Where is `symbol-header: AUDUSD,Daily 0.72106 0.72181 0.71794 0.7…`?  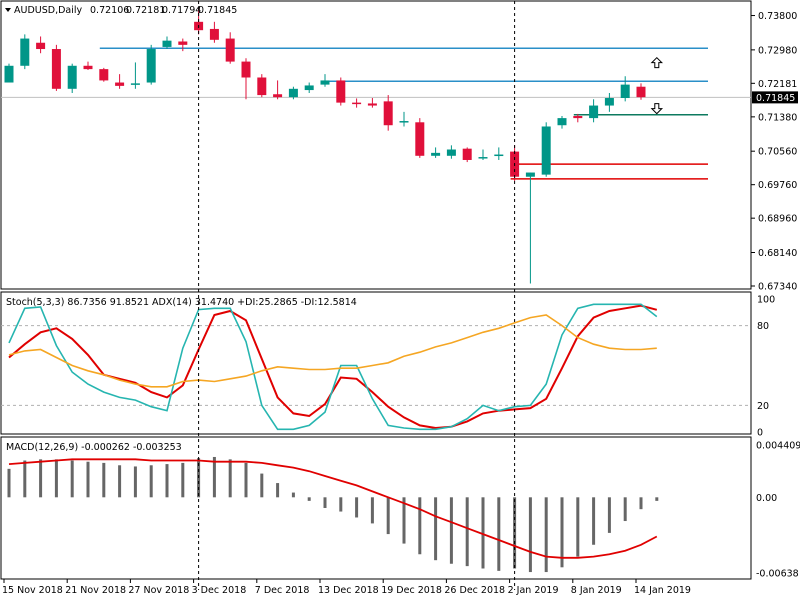 symbol-header: AUDUSD,Daily 0.72106 0.72181 0.71794 0.7… is located at coordinates (121, 10).